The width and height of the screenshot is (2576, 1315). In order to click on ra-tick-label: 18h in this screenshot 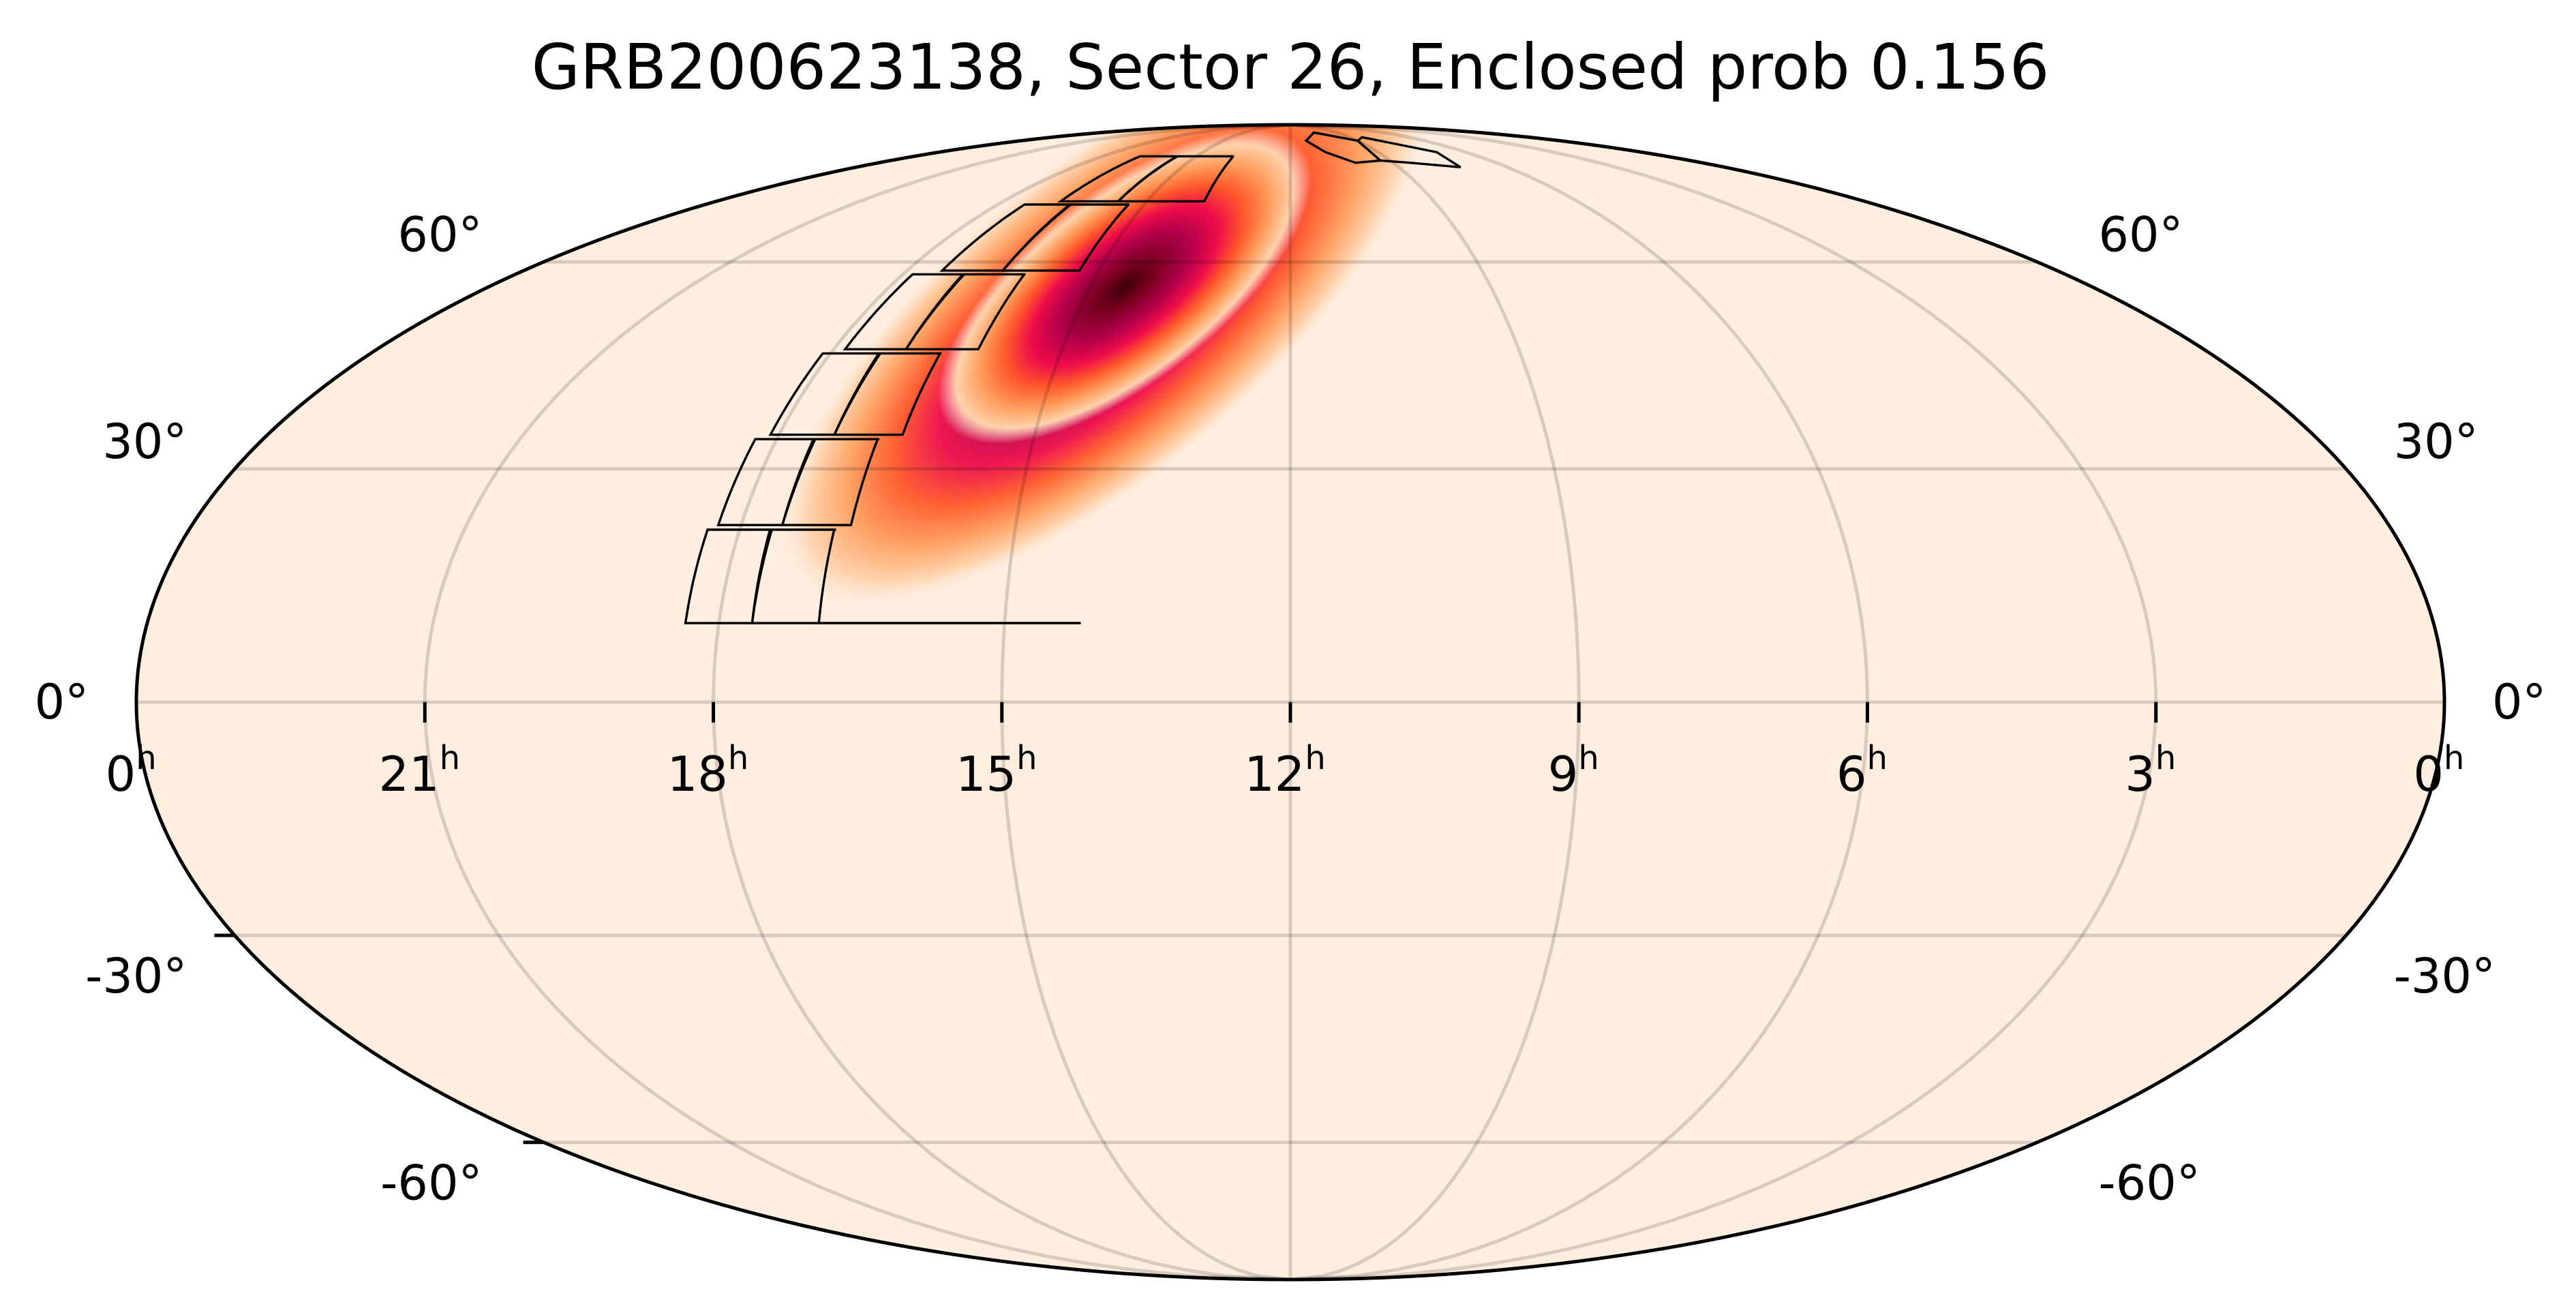, I will do `click(708, 770)`.